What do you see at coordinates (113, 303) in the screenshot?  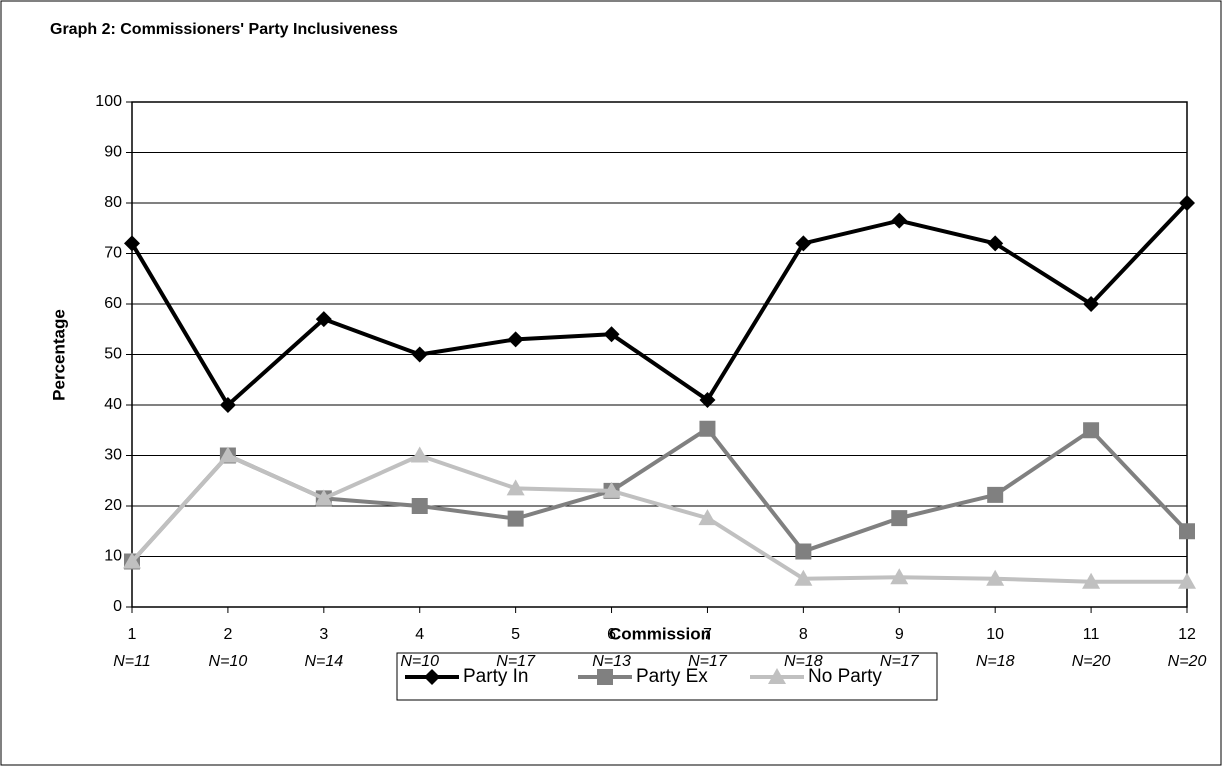 I see `y-tick-label: 60` at bounding box center [113, 303].